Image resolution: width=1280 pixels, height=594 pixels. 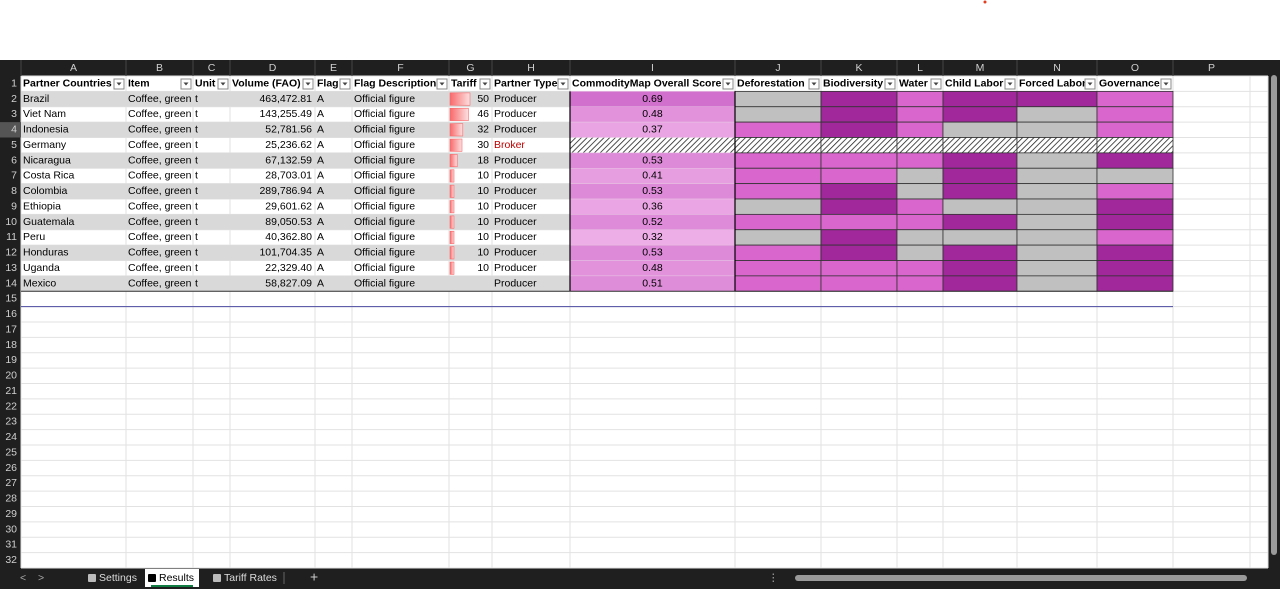 What do you see at coordinates (45, 145) in the screenshot?
I see `cell: Germany` at bounding box center [45, 145].